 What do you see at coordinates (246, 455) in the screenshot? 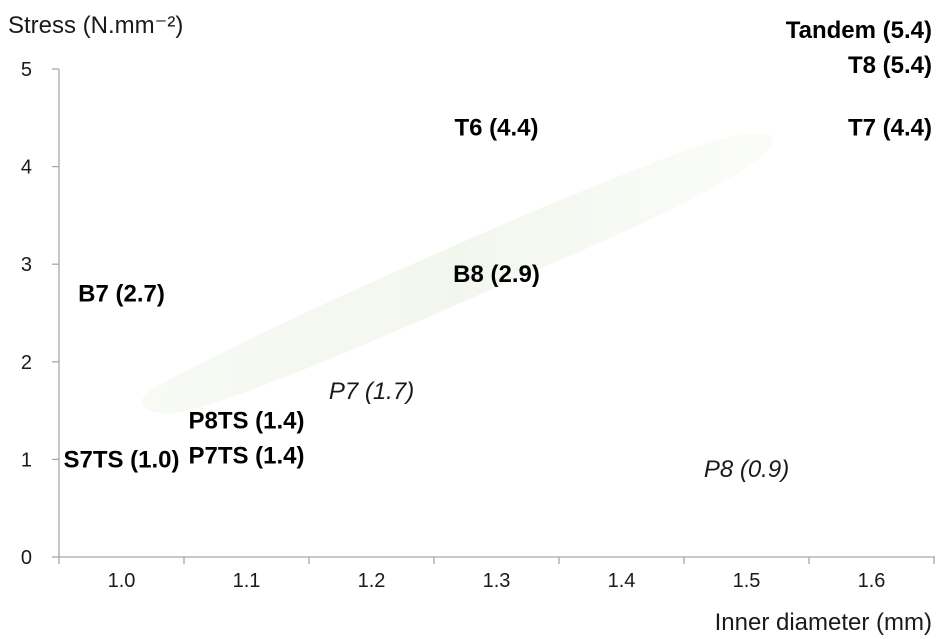
I see `data-point-label: P7TS (1.4)` at bounding box center [246, 455].